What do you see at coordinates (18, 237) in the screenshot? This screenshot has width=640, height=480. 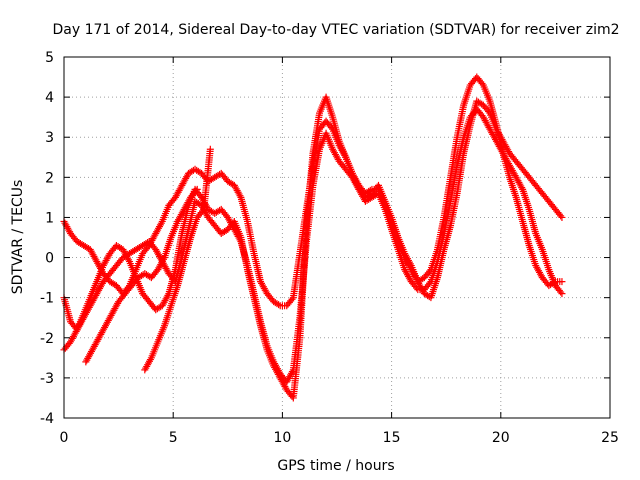 I see `y-axis-label: SDTVAR / TECUs` at bounding box center [18, 237].